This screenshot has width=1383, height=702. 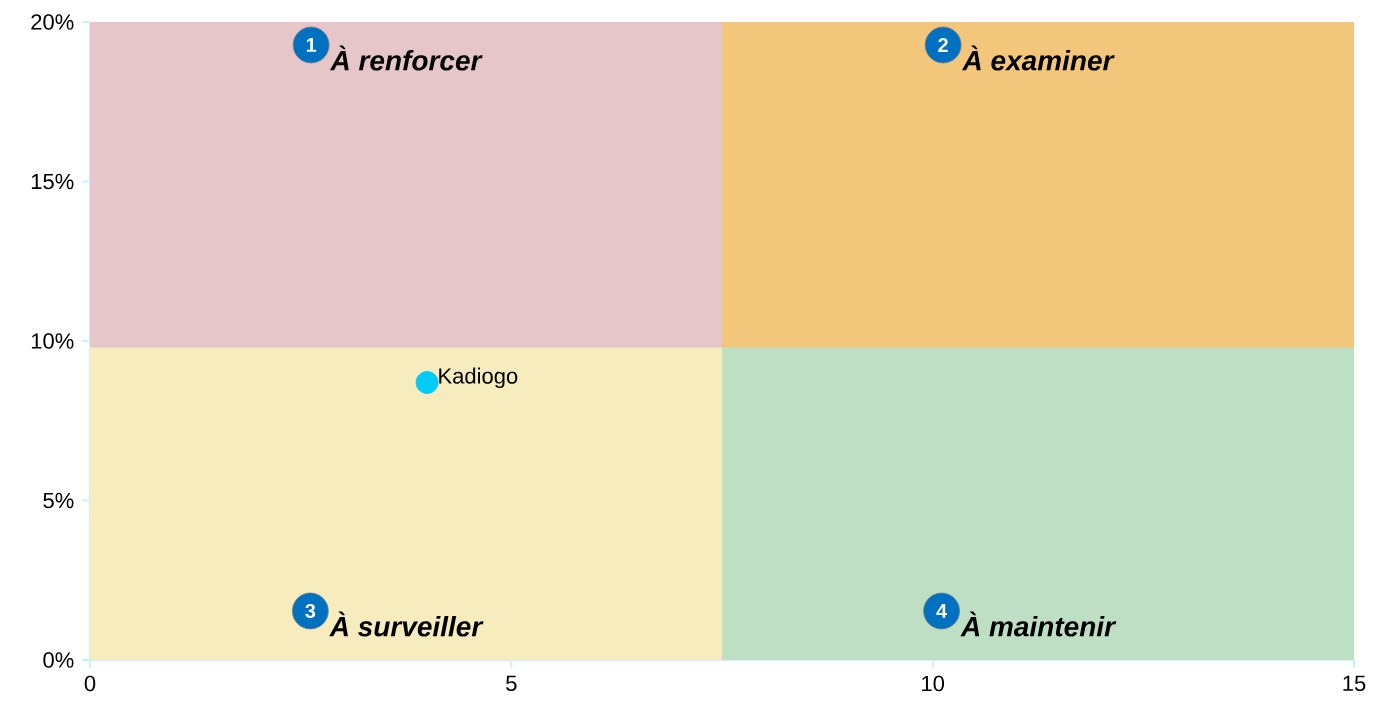 What do you see at coordinates (406, 624) in the screenshot?
I see `annotation: À surveiller` at bounding box center [406, 624].